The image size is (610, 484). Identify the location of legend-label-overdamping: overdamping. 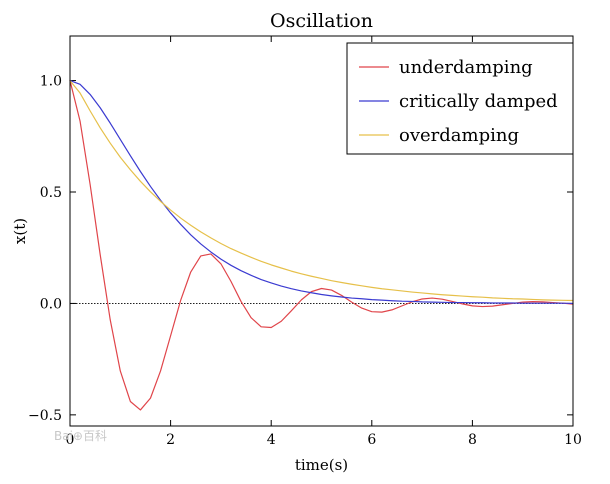
(459, 135).